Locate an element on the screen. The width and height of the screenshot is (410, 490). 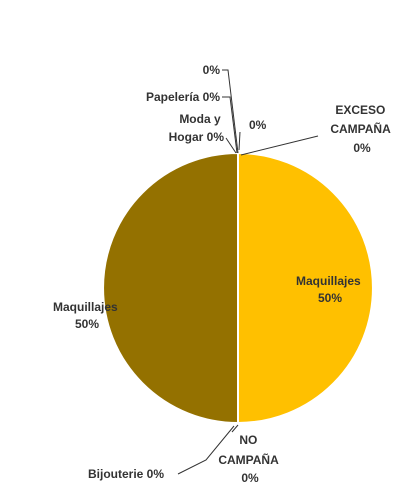
label-moda-hogar-line1: Moda y is located at coordinates (200, 119).